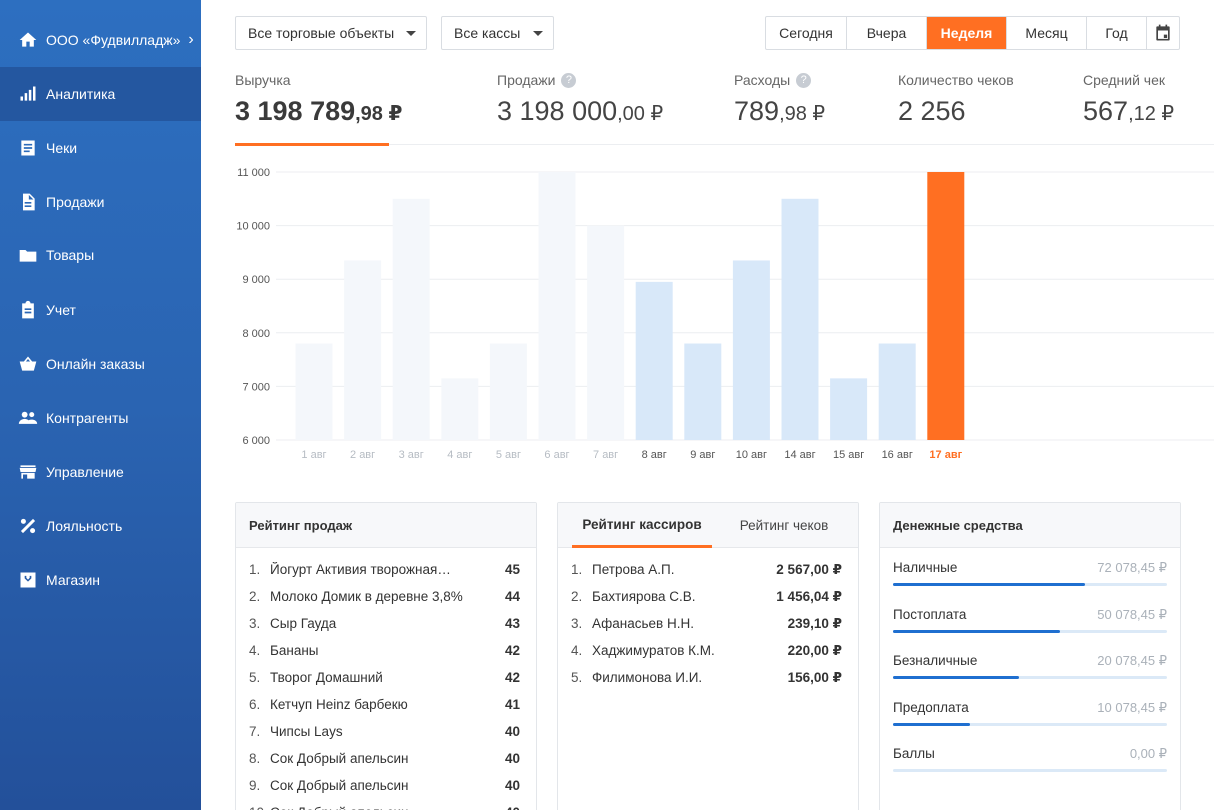 This screenshot has height=810, width=1214. I want to click on tab-cashiers-rating: Рейтинг кассиров, so click(642, 525).